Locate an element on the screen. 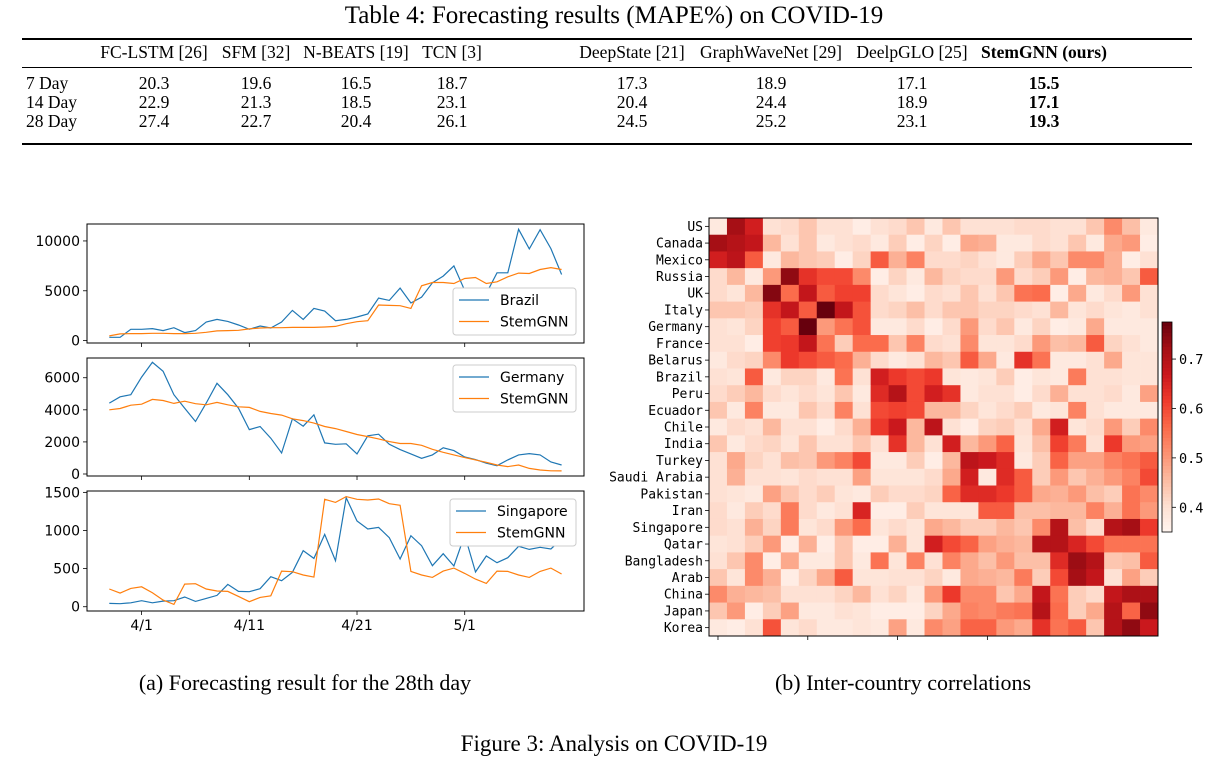  row-label: Germany is located at coordinates (675, 327).